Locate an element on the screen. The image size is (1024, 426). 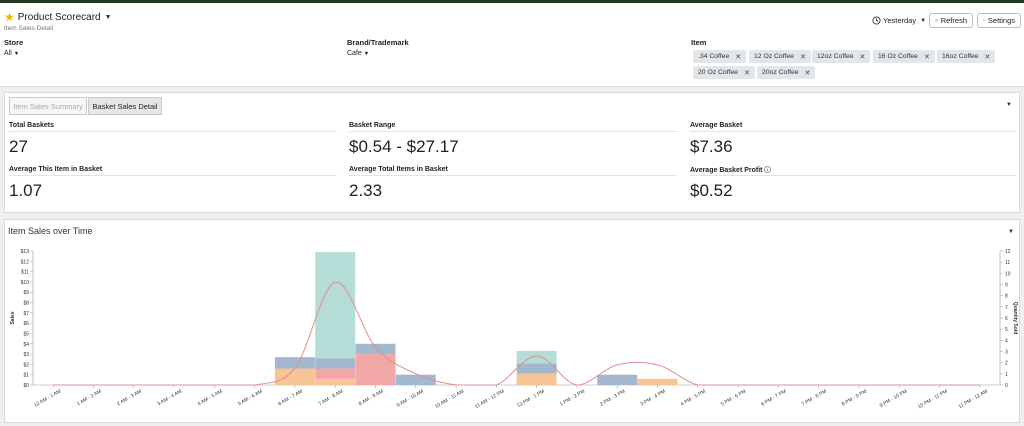
brand-filter-label: Brand/Trademark is located at coordinates (378, 42).